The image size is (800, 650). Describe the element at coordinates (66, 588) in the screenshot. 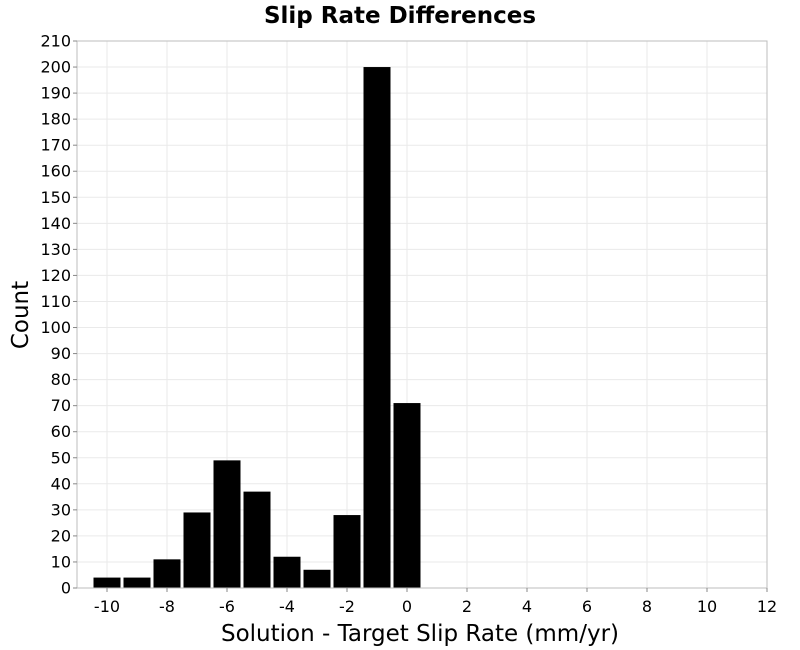

I see `y-tick-label: 0` at that location.